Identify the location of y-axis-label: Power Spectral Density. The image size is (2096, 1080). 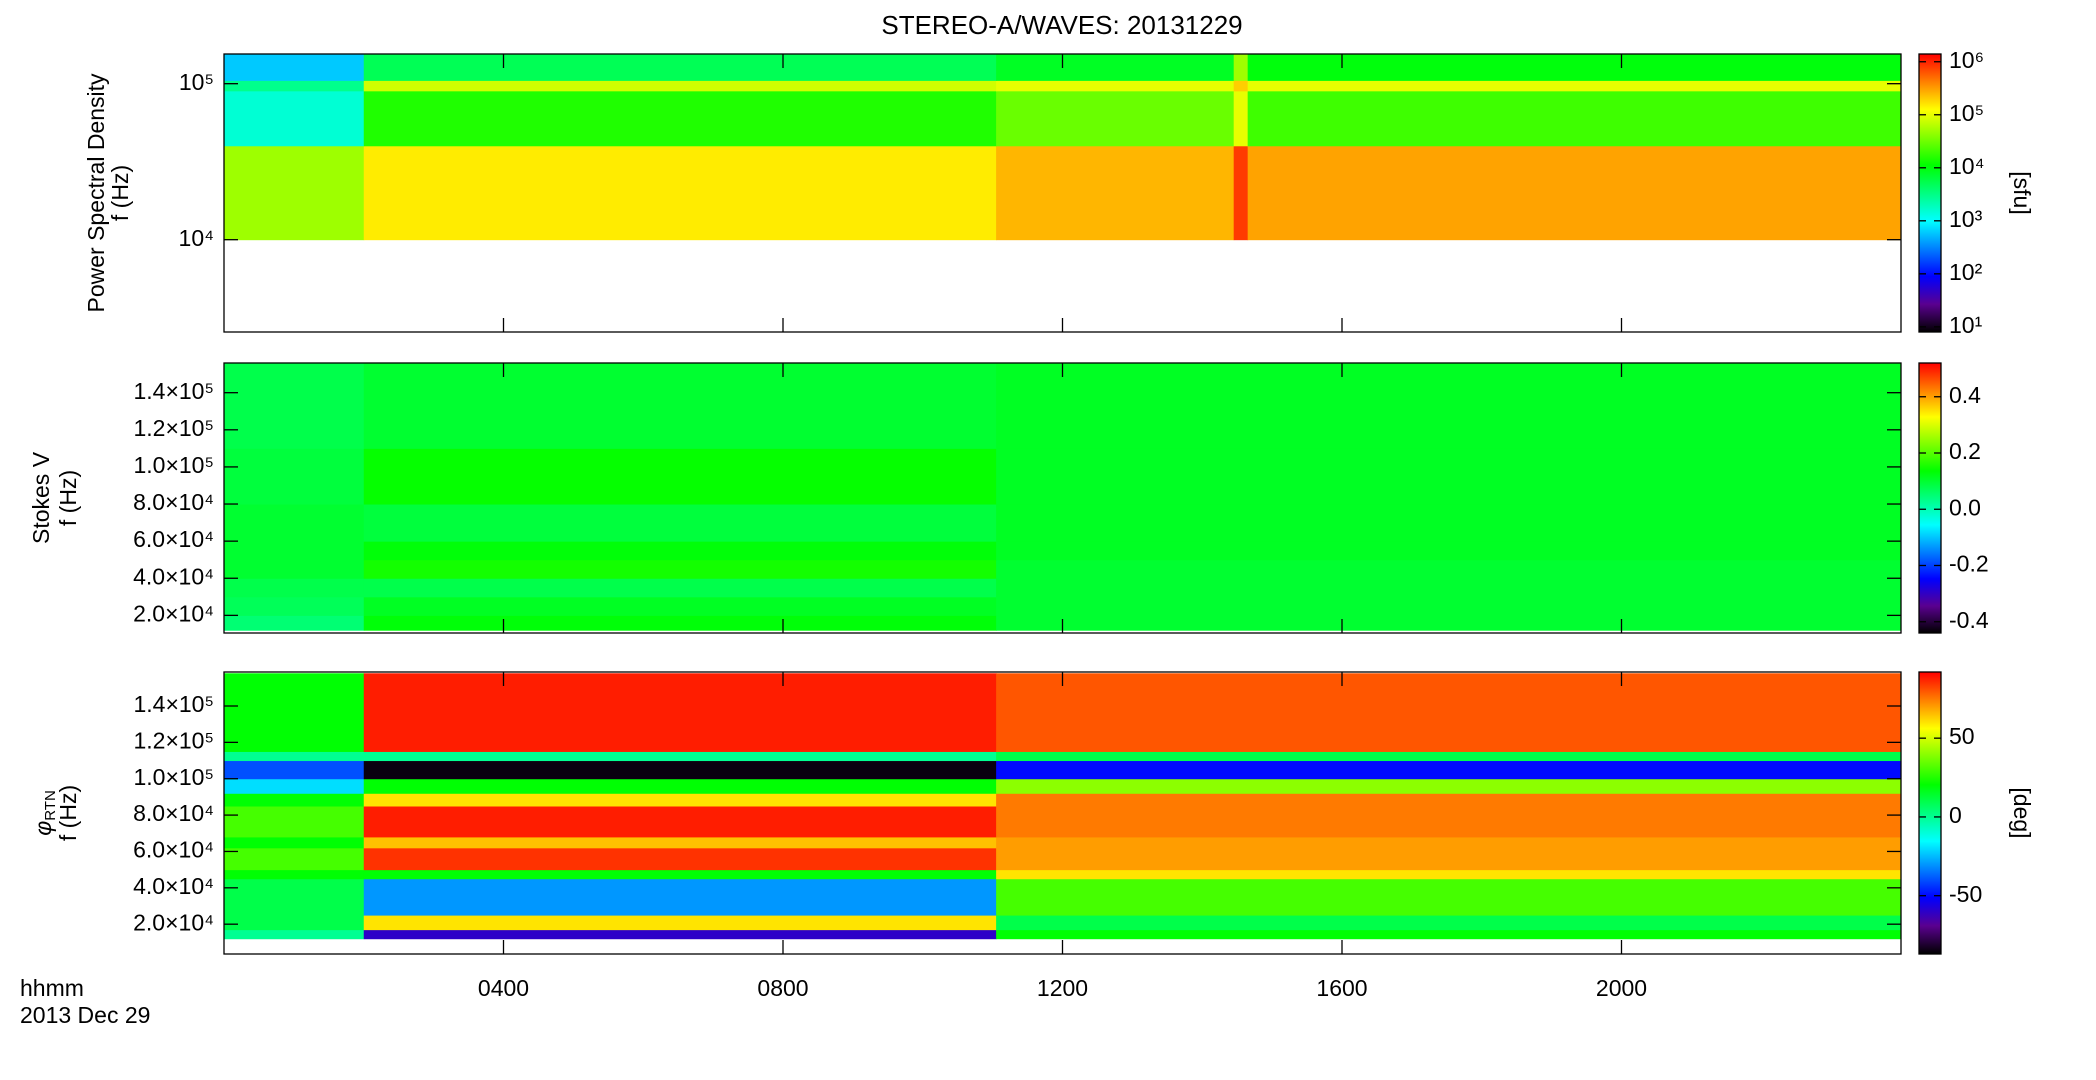
(96, 193).